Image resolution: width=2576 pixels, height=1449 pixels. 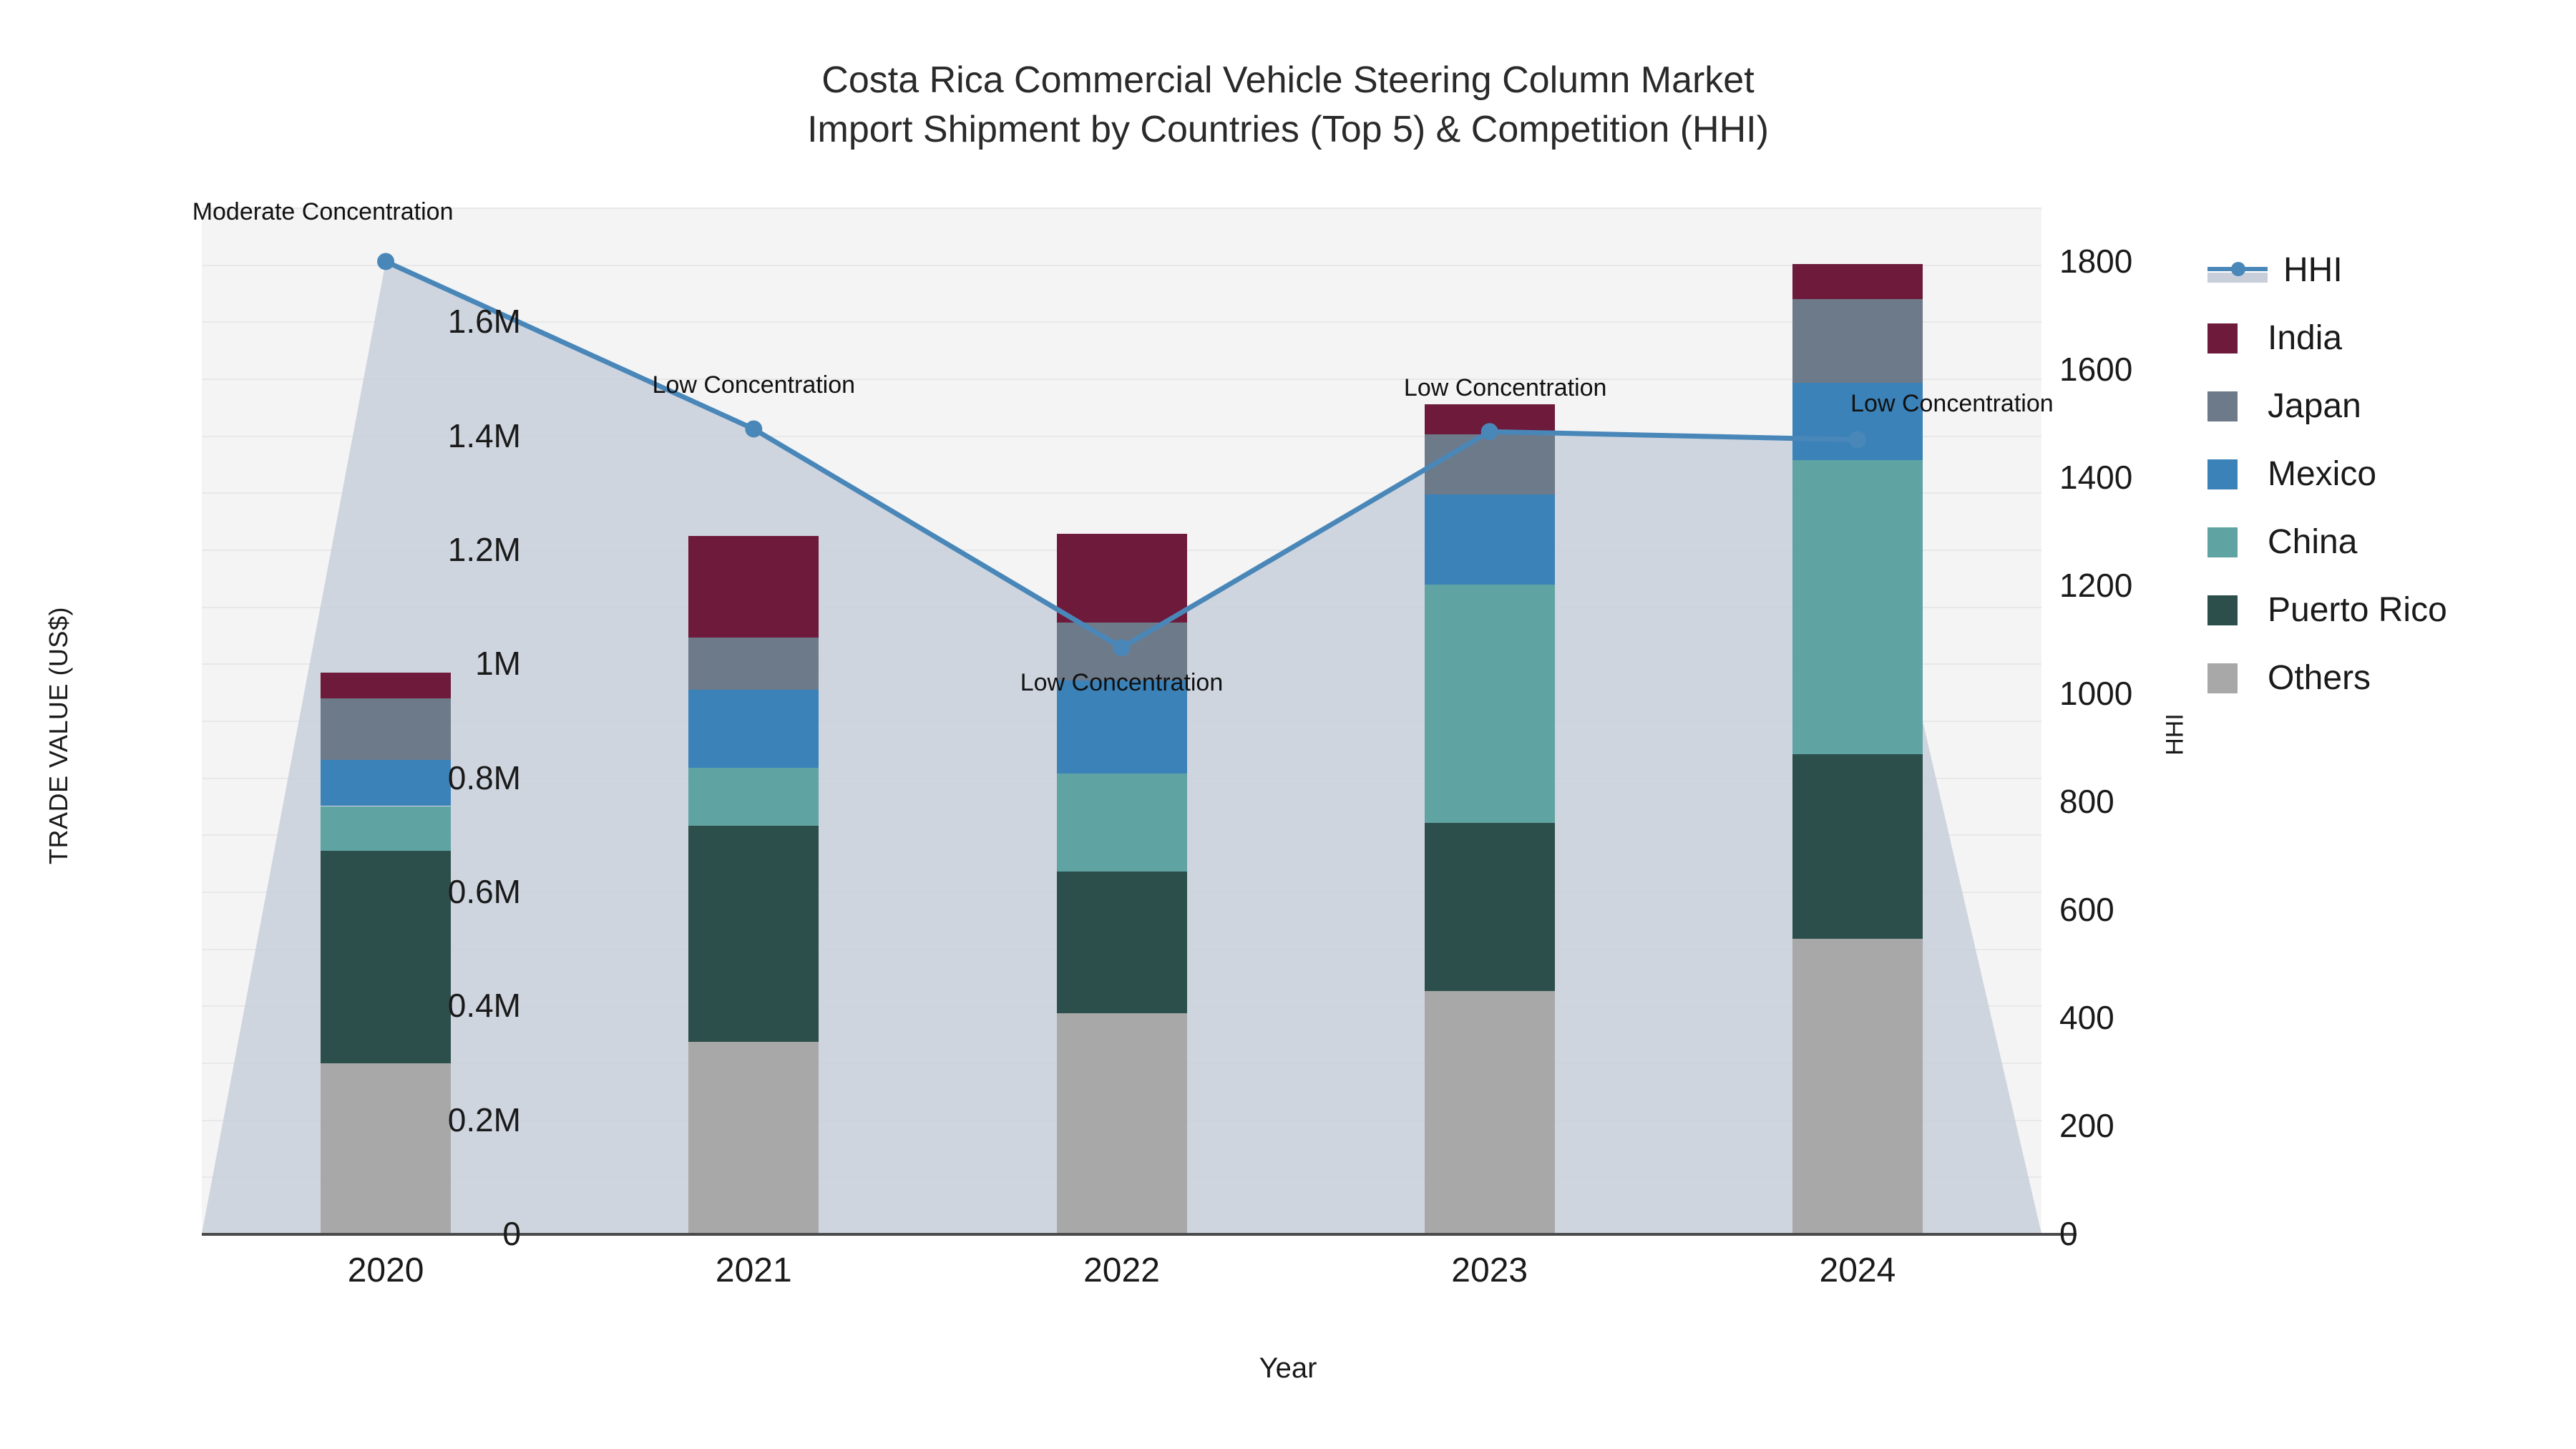 I want to click on bar-segment-china-2024, so click(x=1857, y=606).